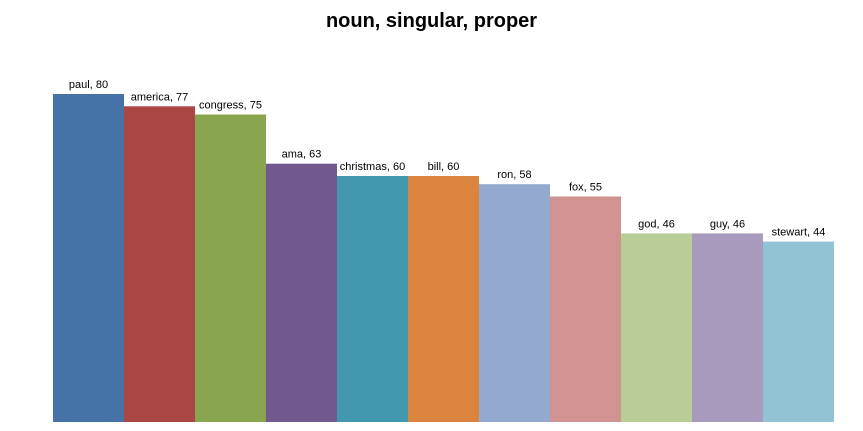 Image resolution: width=863 pixels, height=431 pixels. What do you see at coordinates (656, 224) in the screenshot?
I see `data-label-god: god, 46` at bounding box center [656, 224].